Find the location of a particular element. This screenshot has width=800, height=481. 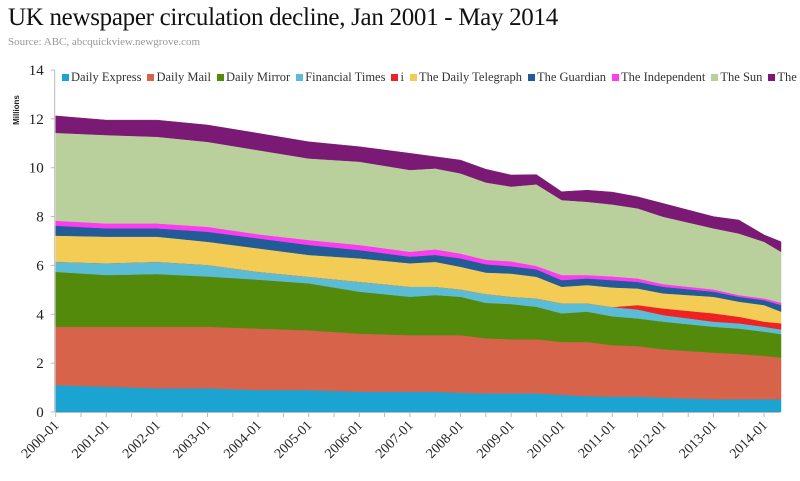

legend-item-the-independent: The Independent is located at coordinates (658, 77).